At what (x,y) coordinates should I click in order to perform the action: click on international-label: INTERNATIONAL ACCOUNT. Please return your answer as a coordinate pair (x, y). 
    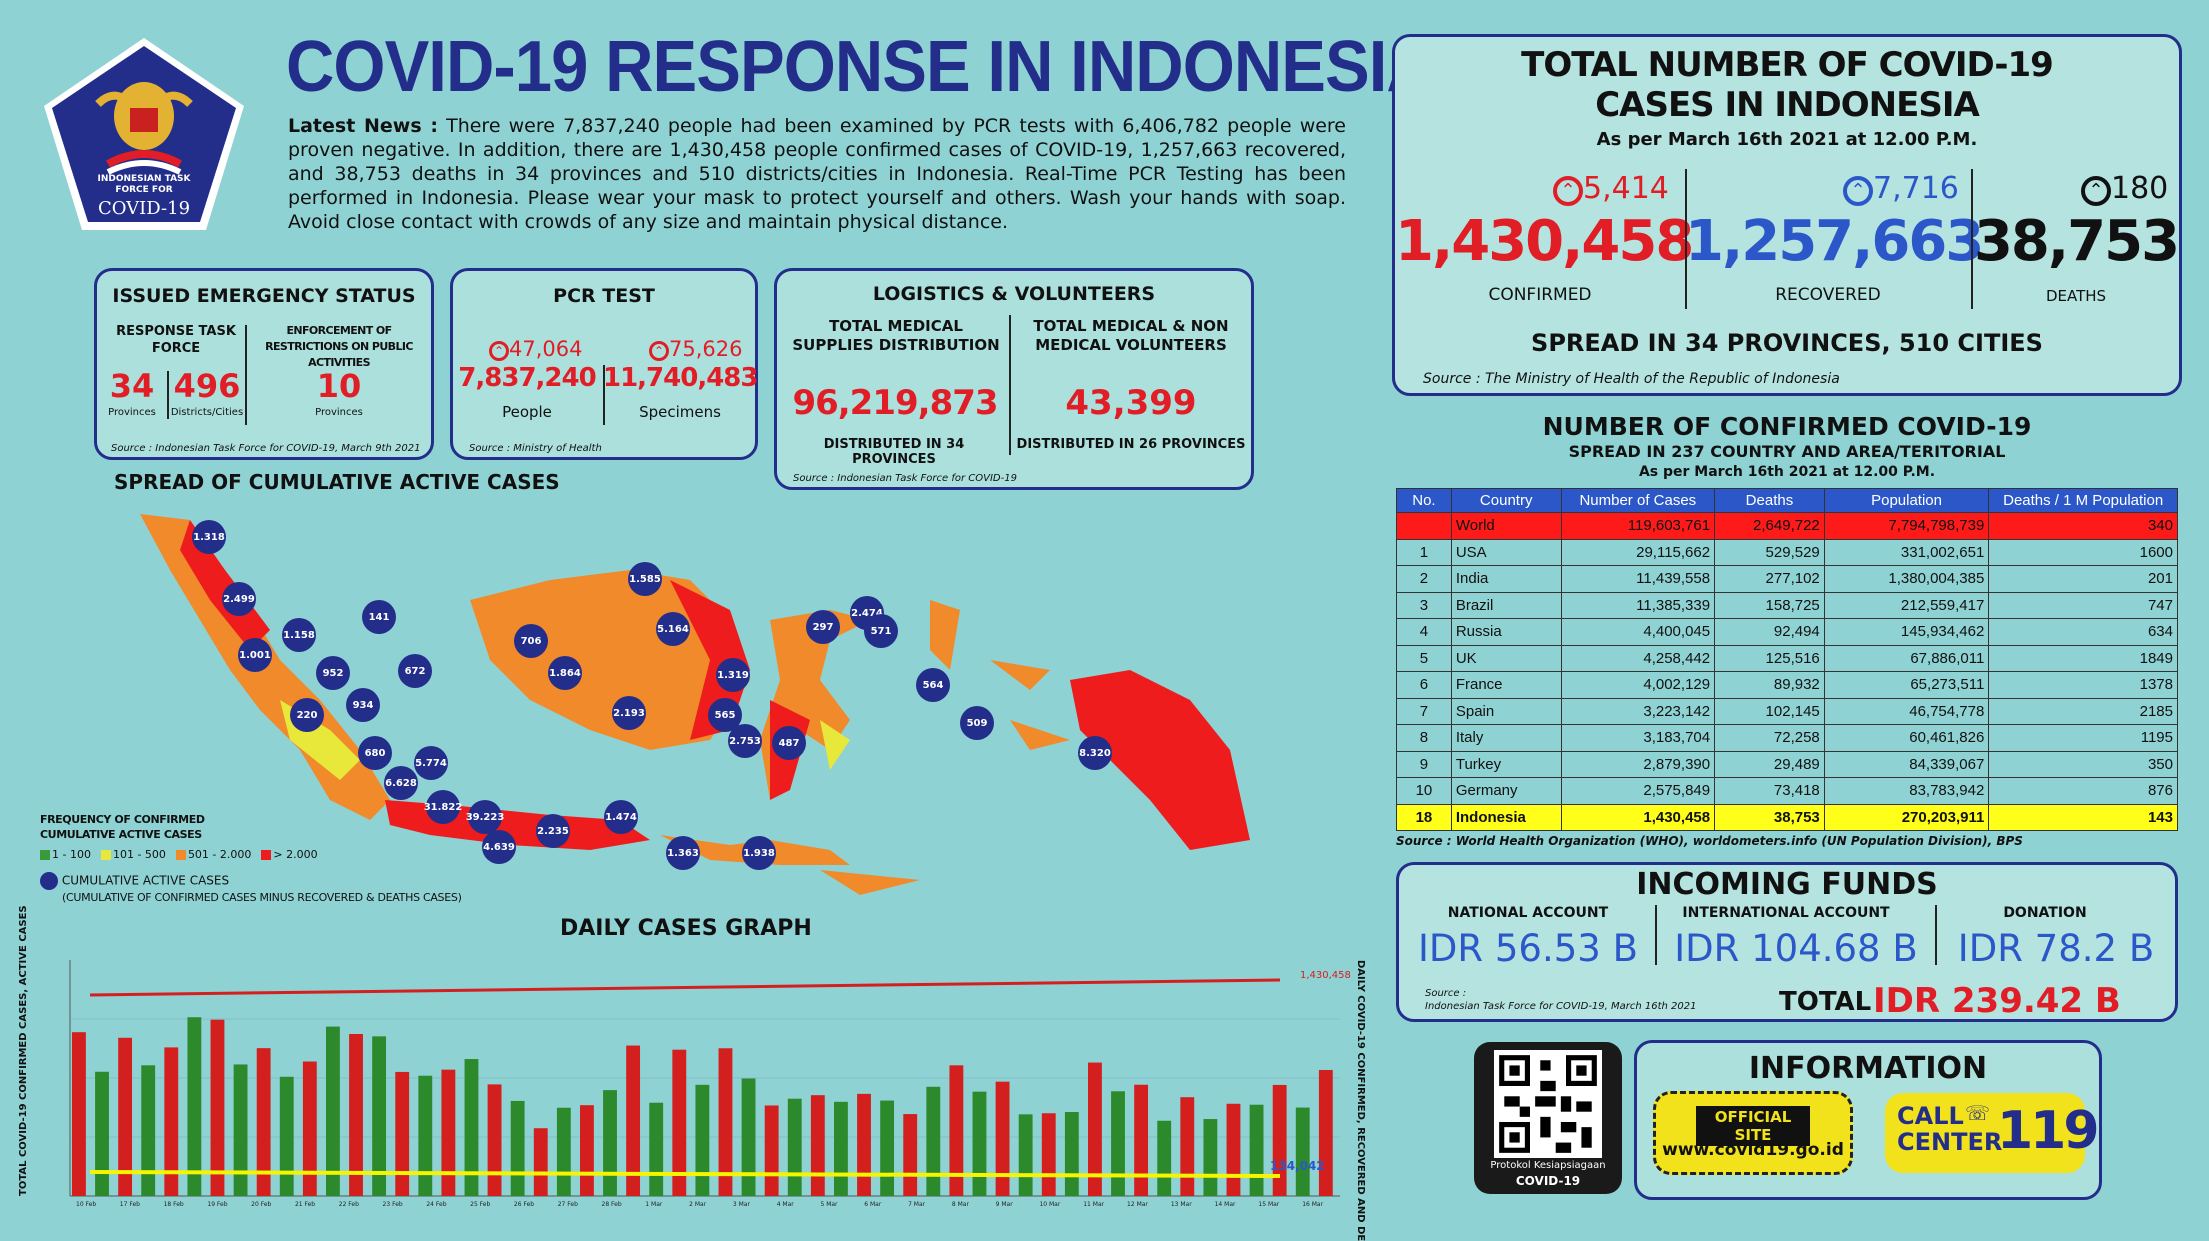
    Looking at the image, I should click on (1786, 913).